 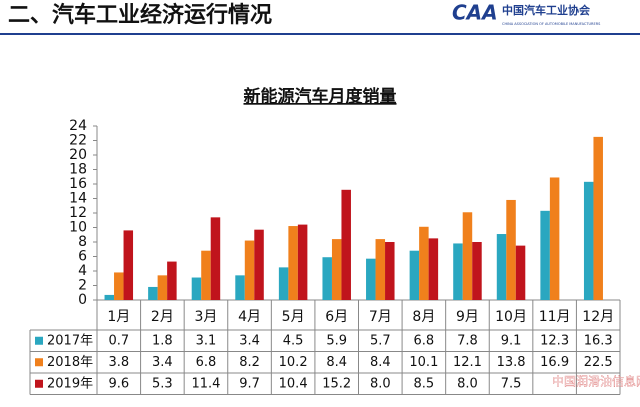 I want to click on legend-label: 2017年, so click(x=70, y=340).